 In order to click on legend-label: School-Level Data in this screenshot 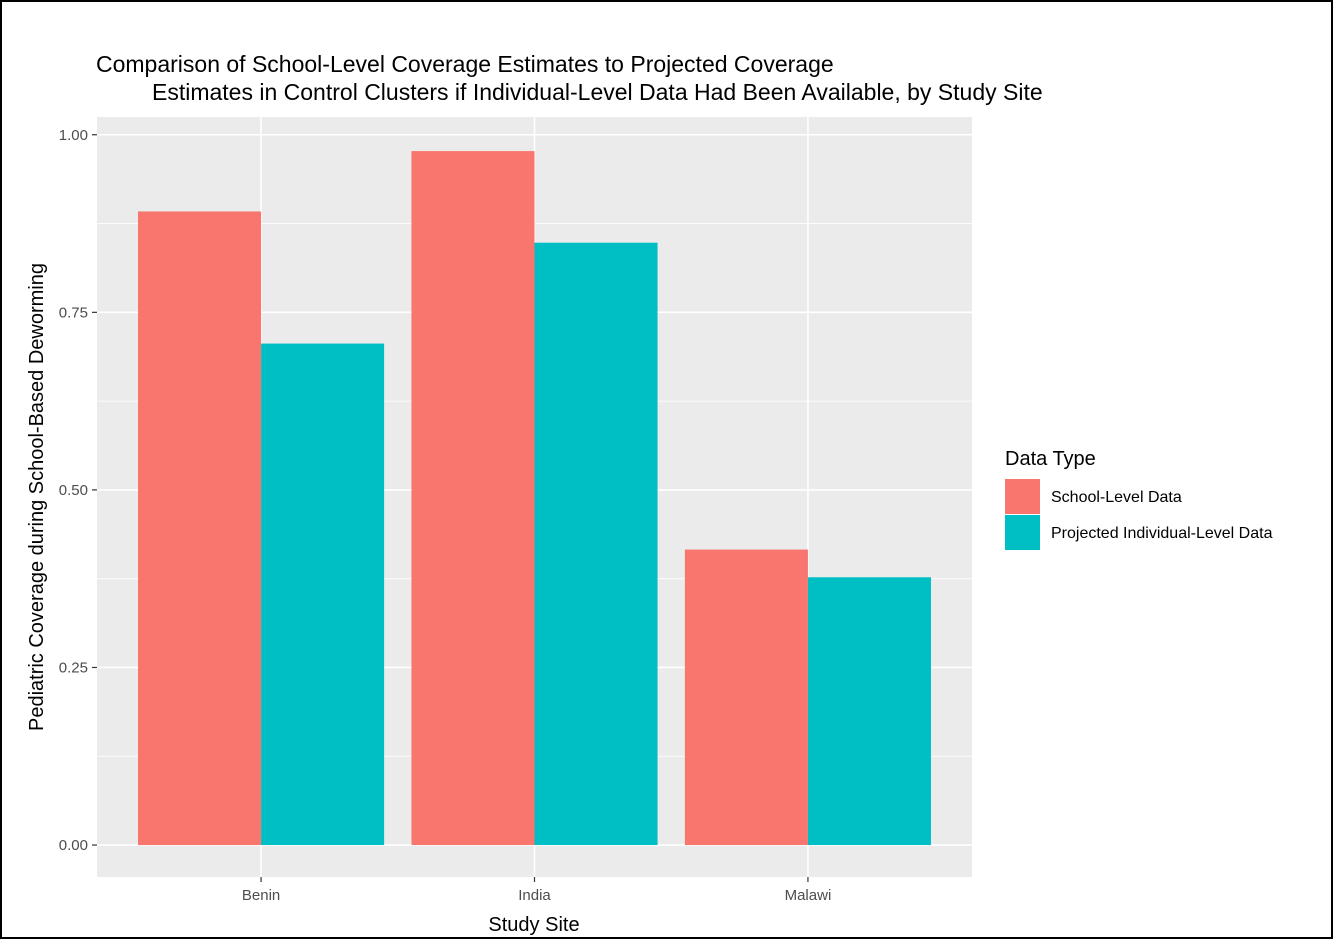, I will do `click(1116, 497)`.